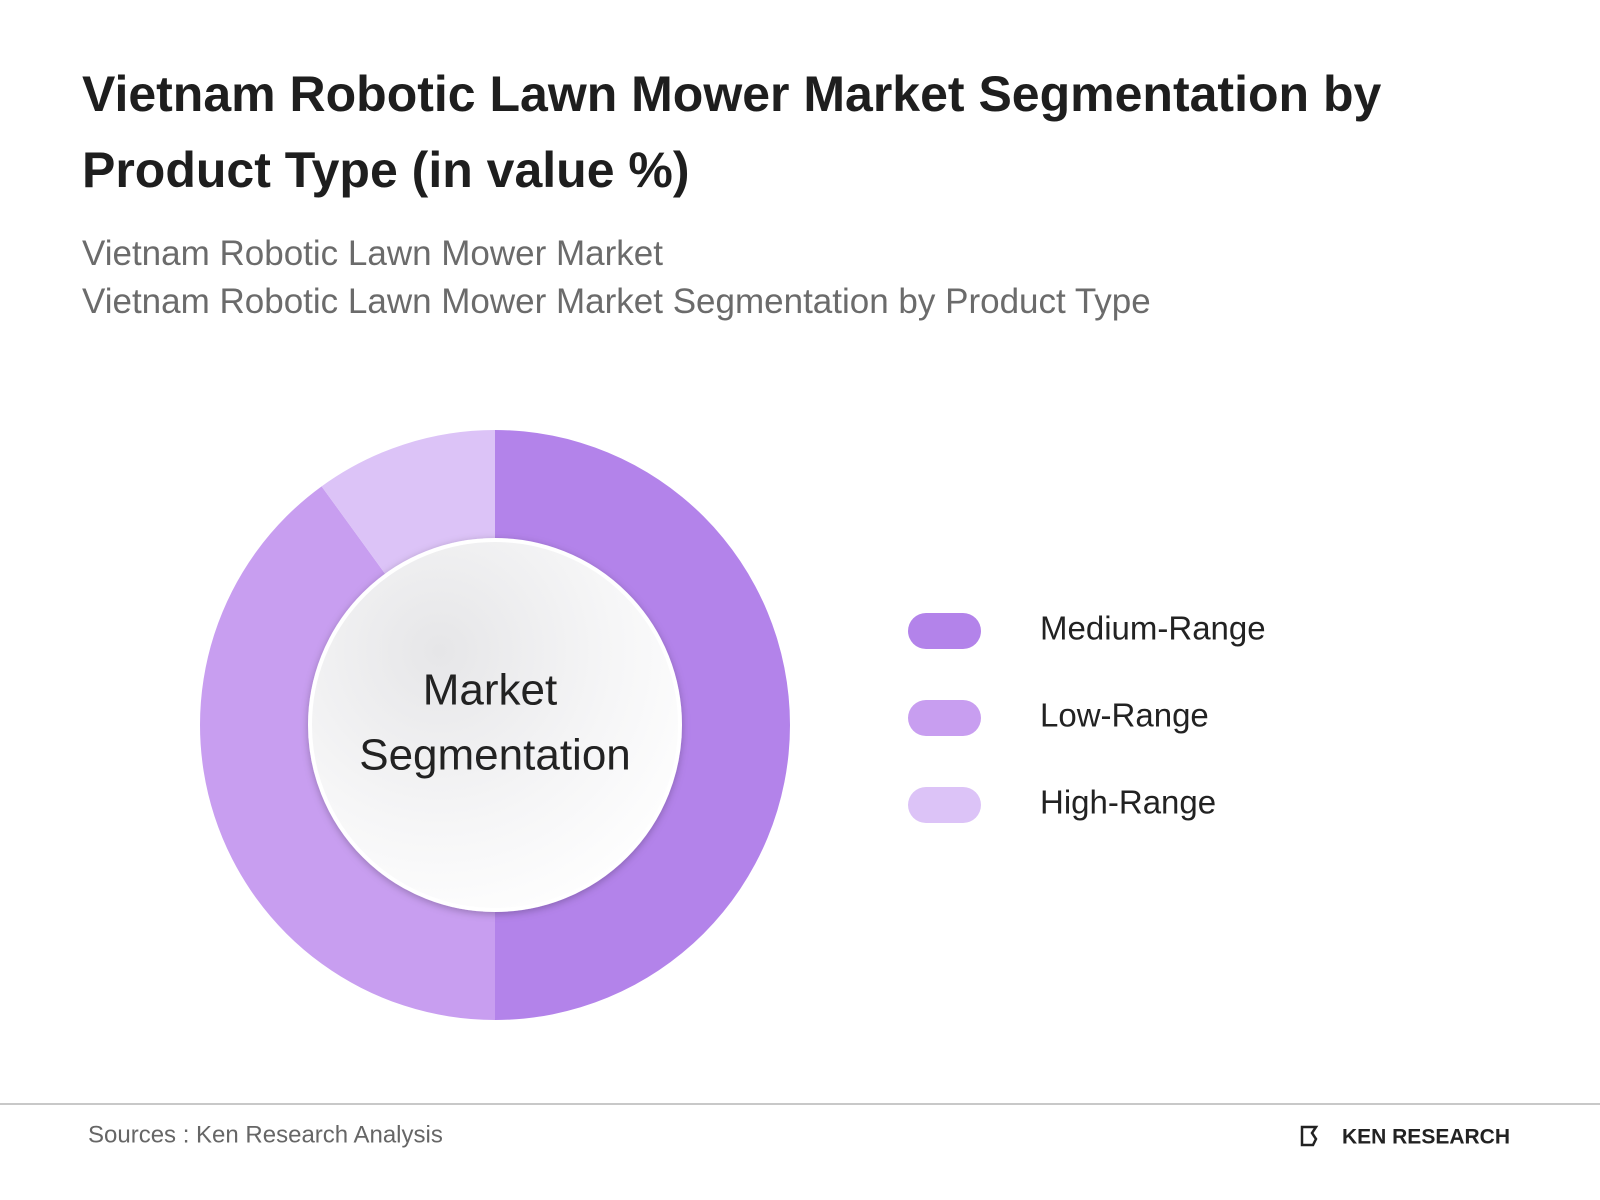 The width and height of the screenshot is (1600, 1200). I want to click on subtitle: Vietnam Robotic Lawn Mower Market, so click(372, 253).